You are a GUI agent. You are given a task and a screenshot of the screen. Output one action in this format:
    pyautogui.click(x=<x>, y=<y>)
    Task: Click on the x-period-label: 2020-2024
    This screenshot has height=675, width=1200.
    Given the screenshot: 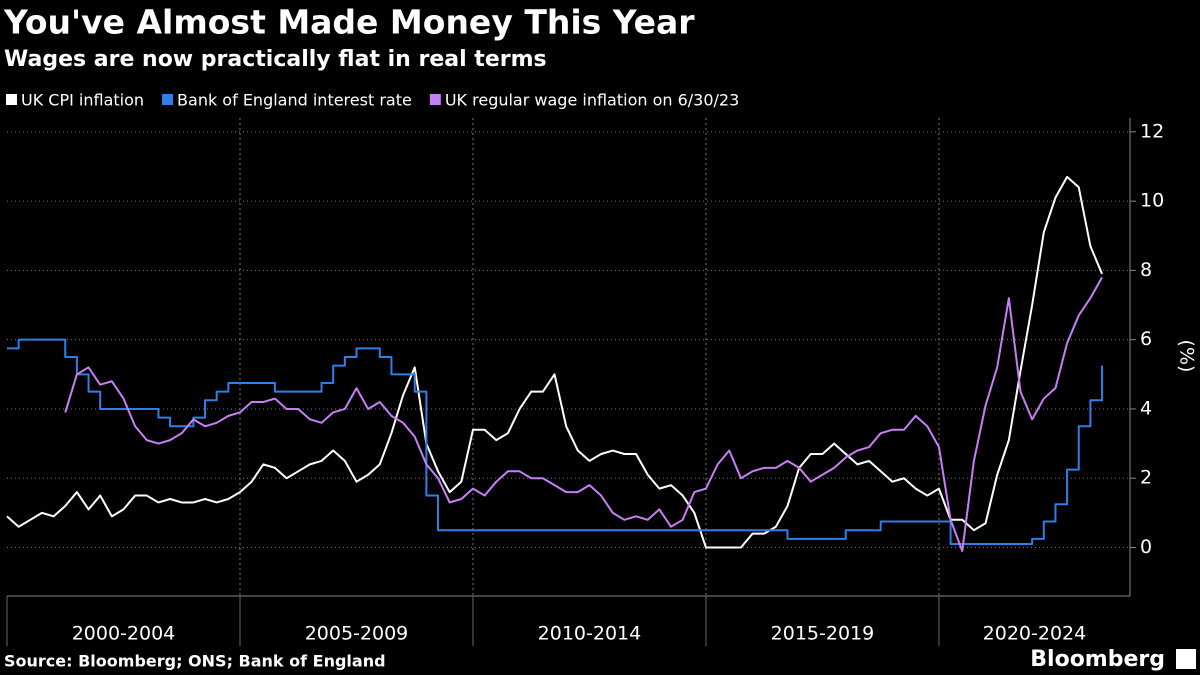 What is the action you would take?
    pyautogui.click(x=1035, y=634)
    